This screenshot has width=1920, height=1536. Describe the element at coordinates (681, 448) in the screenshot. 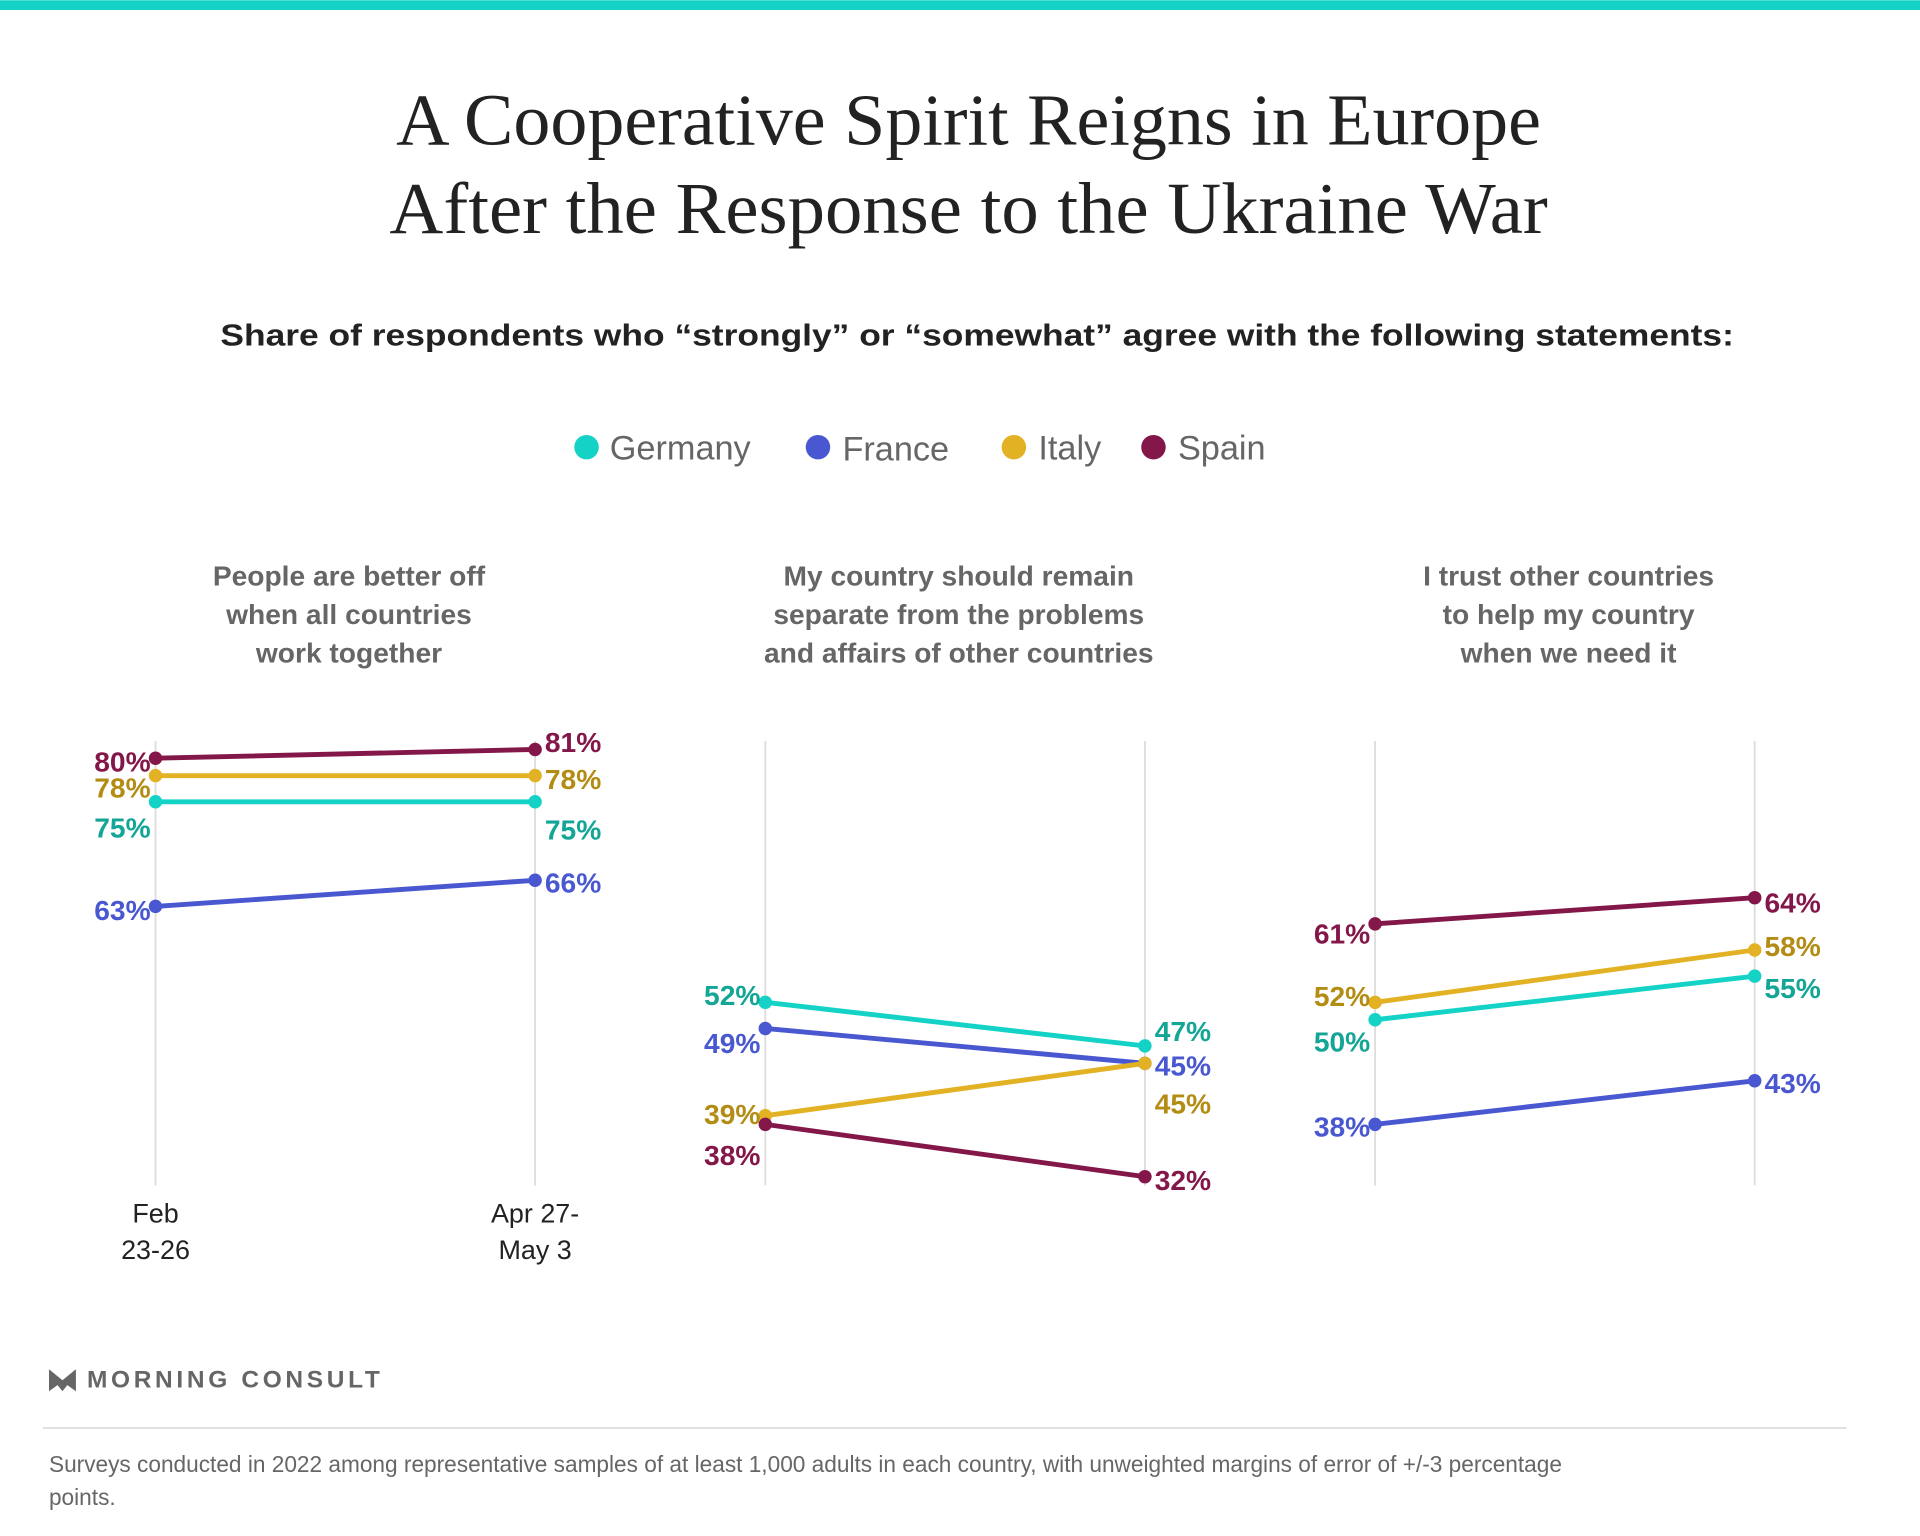

I see `legend-label-germany: Germany` at that location.